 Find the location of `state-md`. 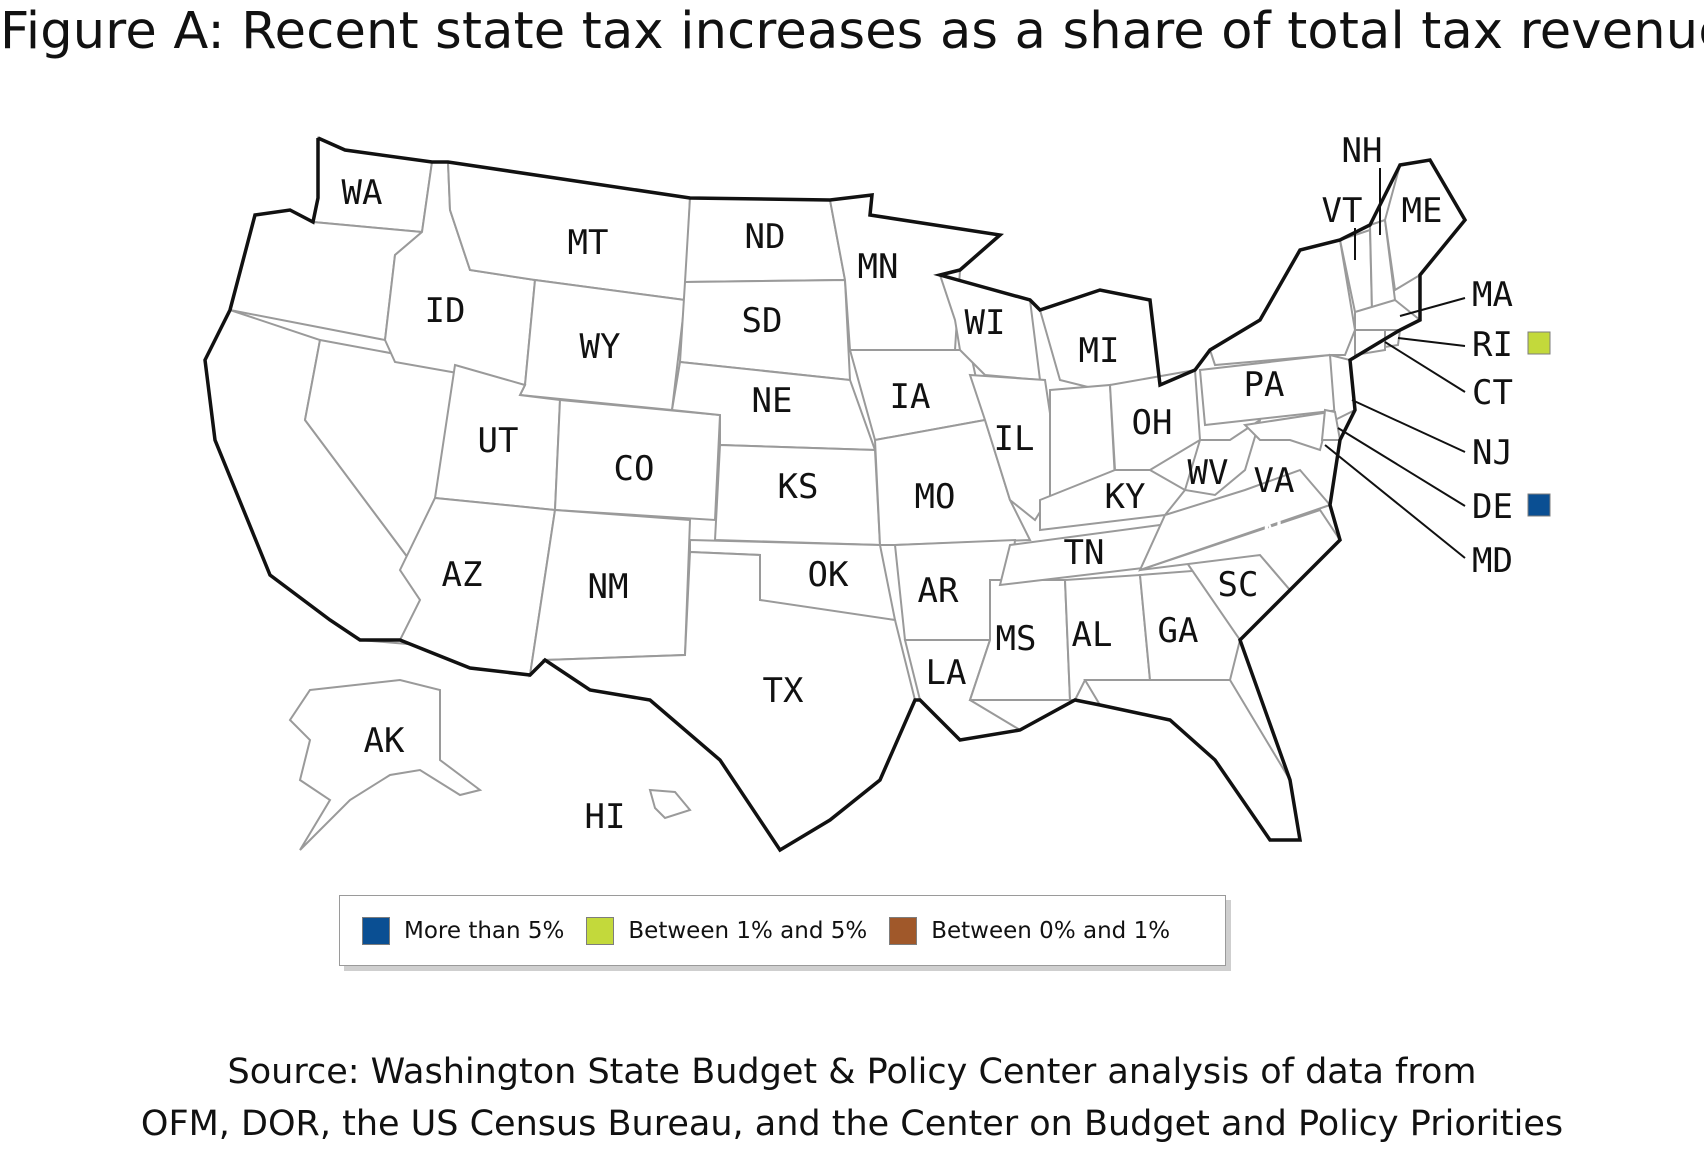

state-md is located at coordinates (1287, 431).